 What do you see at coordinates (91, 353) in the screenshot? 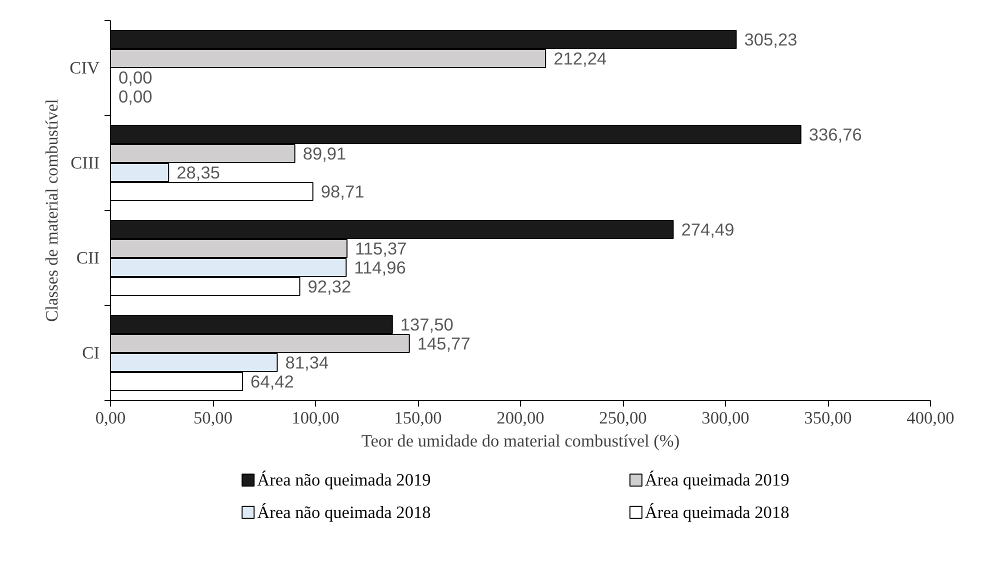
I see `y-tick-label: CI` at bounding box center [91, 353].